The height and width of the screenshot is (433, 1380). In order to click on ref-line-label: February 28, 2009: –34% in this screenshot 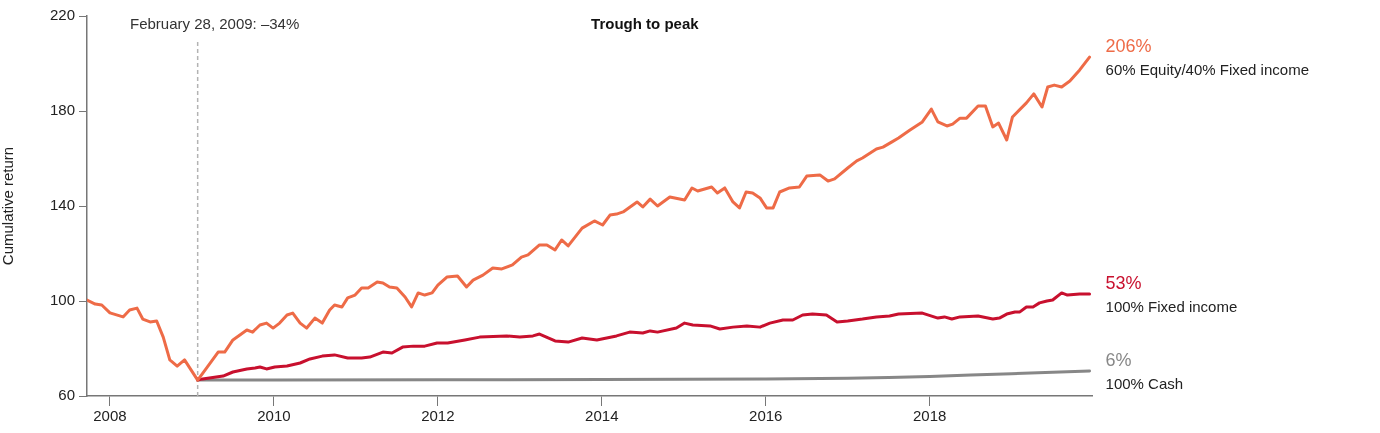, I will do `click(215, 24)`.